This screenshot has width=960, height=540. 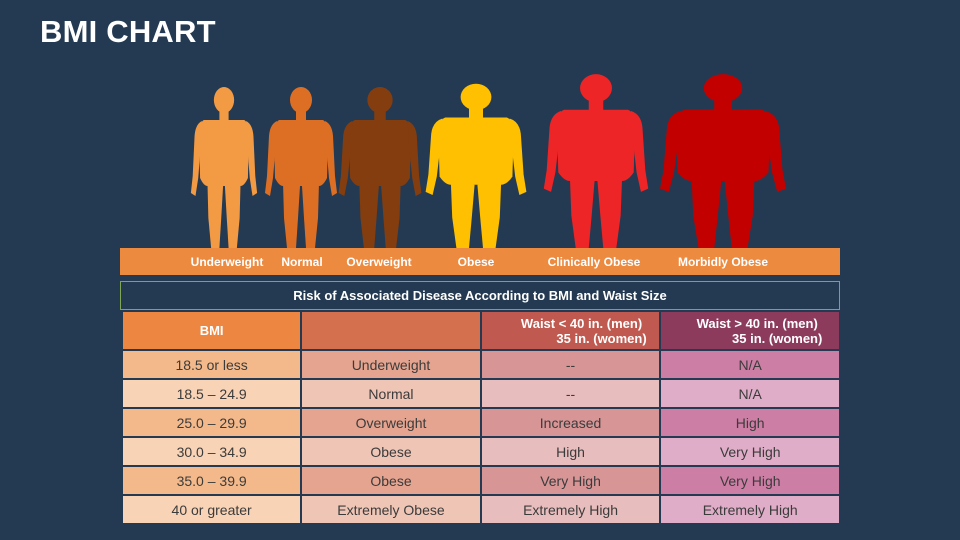 I want to click on page-title: BMI CHART, so click(x=128, y=31).